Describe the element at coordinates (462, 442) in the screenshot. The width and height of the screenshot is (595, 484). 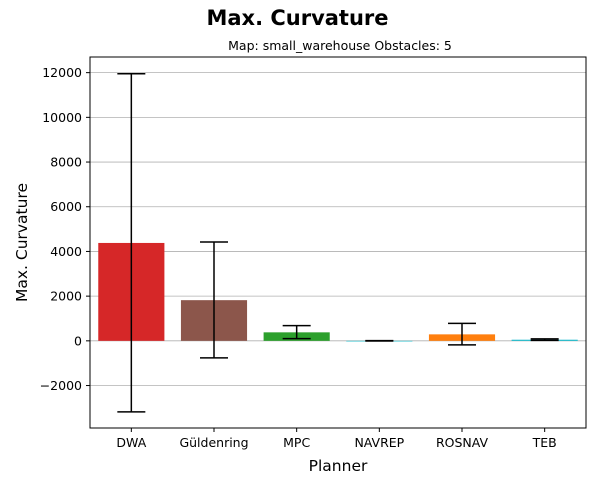
I see `x-tick-label: ROSNAV` at that location.